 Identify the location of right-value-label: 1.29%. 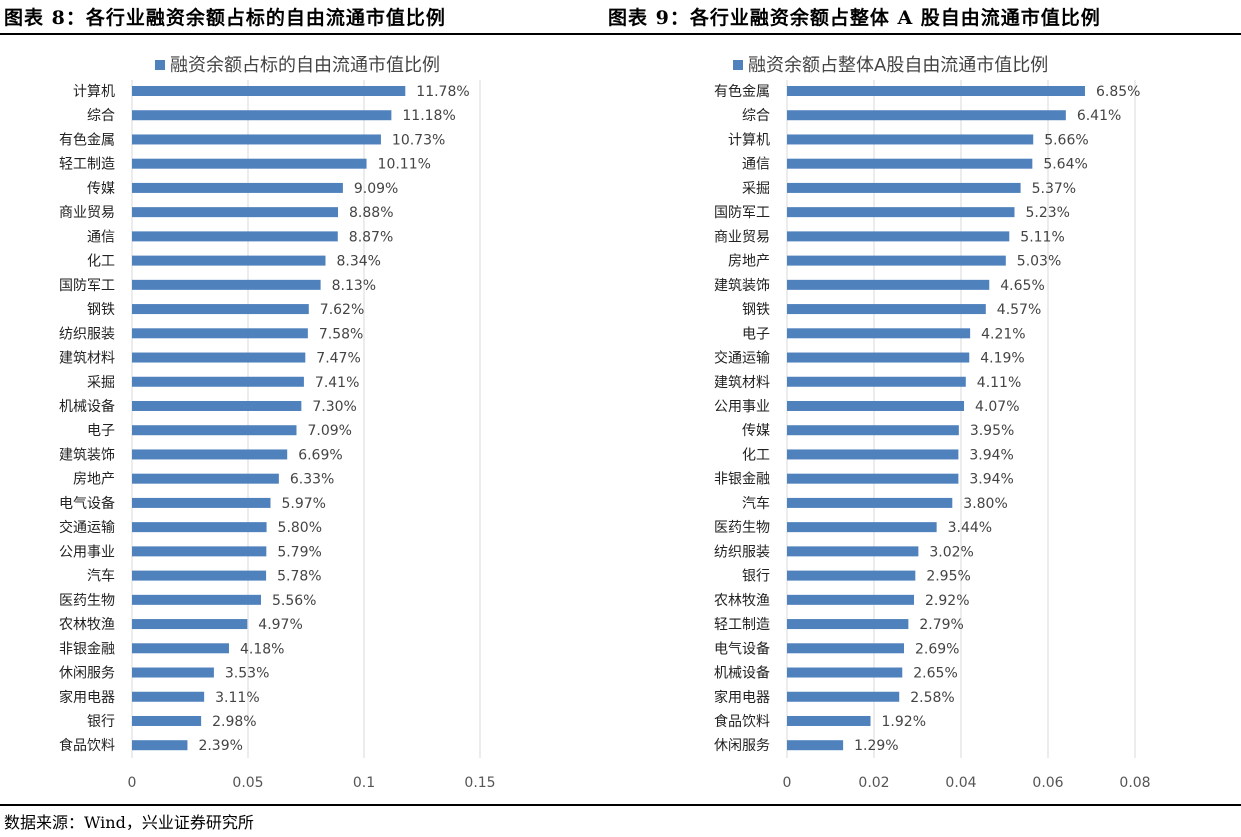
(876, 746).